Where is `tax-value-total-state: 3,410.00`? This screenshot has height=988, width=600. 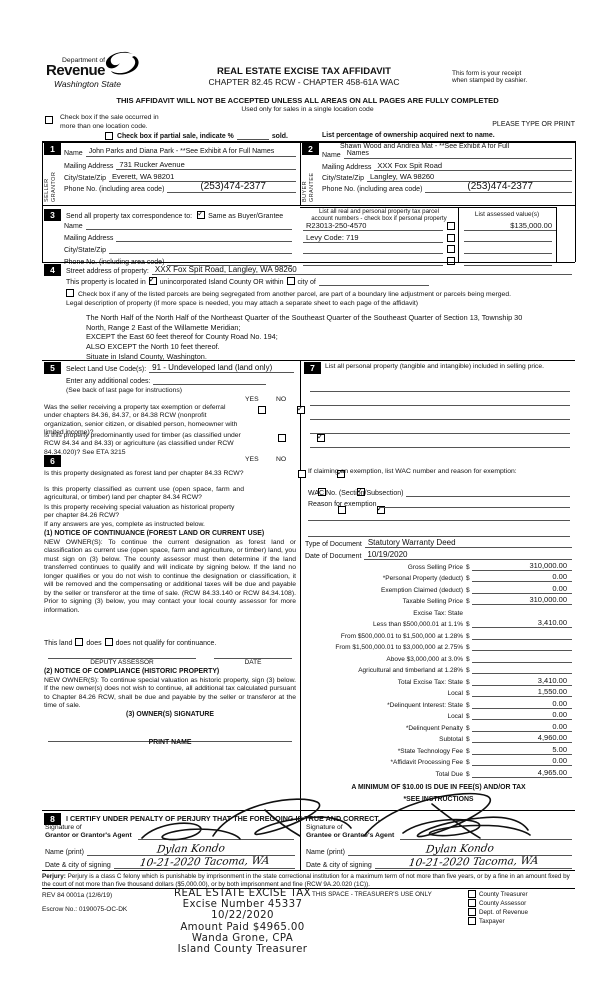
tax-value-total-state: 3,410.00 is located at coordinates (521, 681).